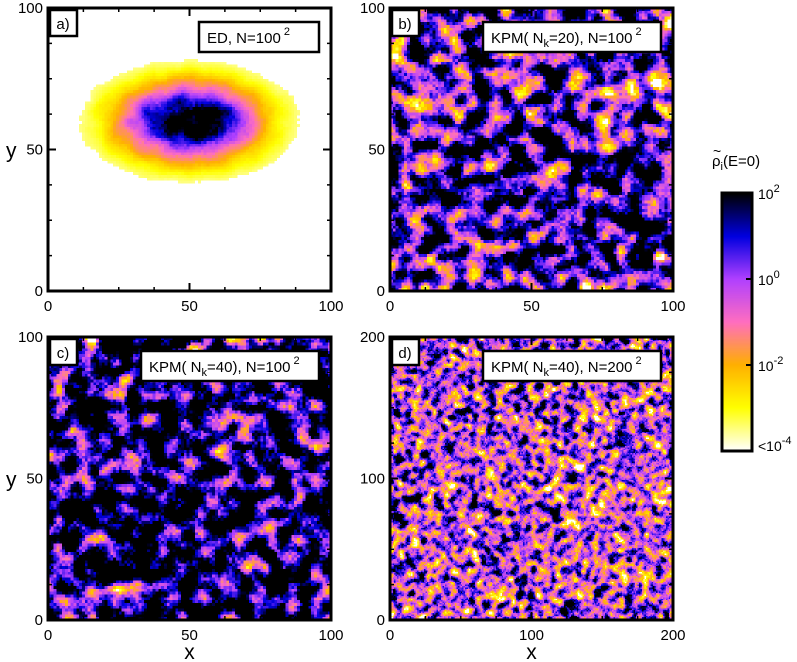 This screenshot has height=662, width=797. Describe the element at coordinates (672, 635) in the screenshot. I see `x-tick-label: 200` at that location.